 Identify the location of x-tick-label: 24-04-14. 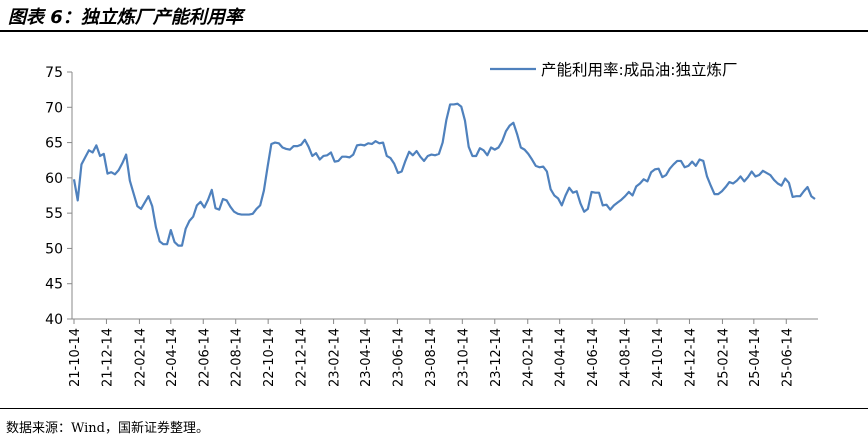
(561, 357).